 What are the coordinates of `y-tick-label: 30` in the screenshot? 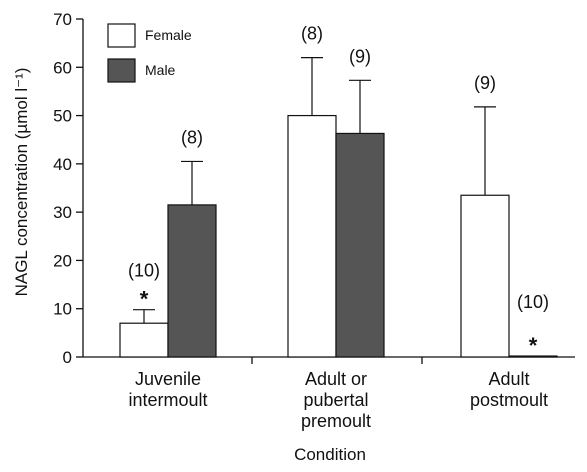 It's located at (62, 212).